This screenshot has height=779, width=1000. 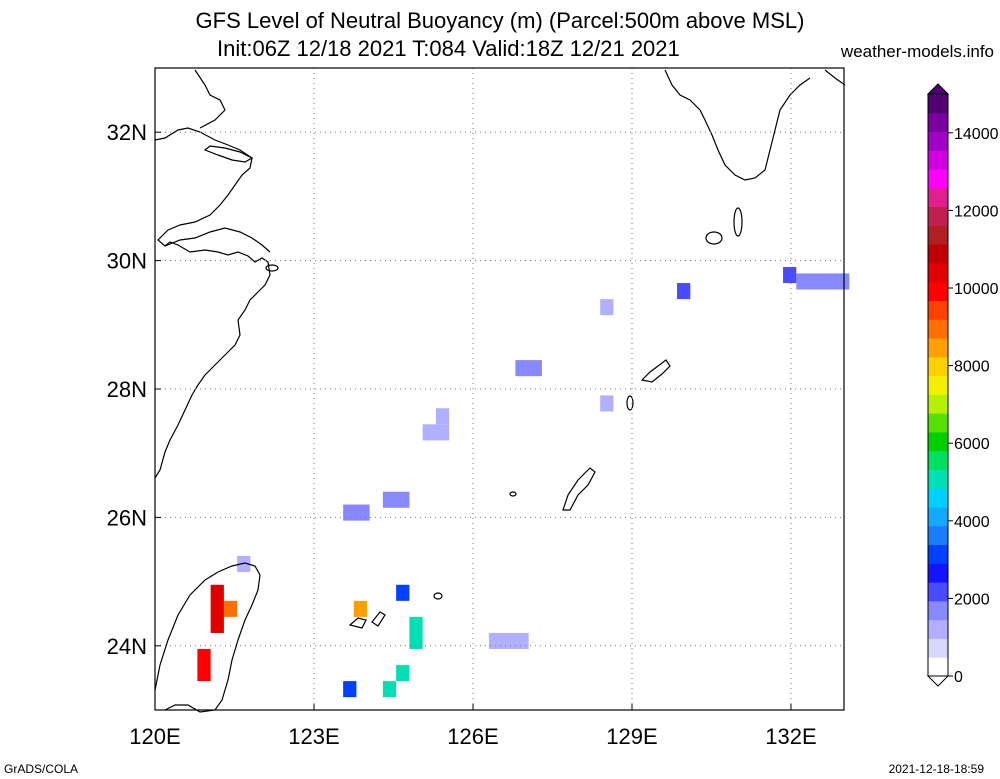 What do you see at coordinates (210, 99) in the screenshot?
I see `coastline-north` at bounding box center [210, 99].